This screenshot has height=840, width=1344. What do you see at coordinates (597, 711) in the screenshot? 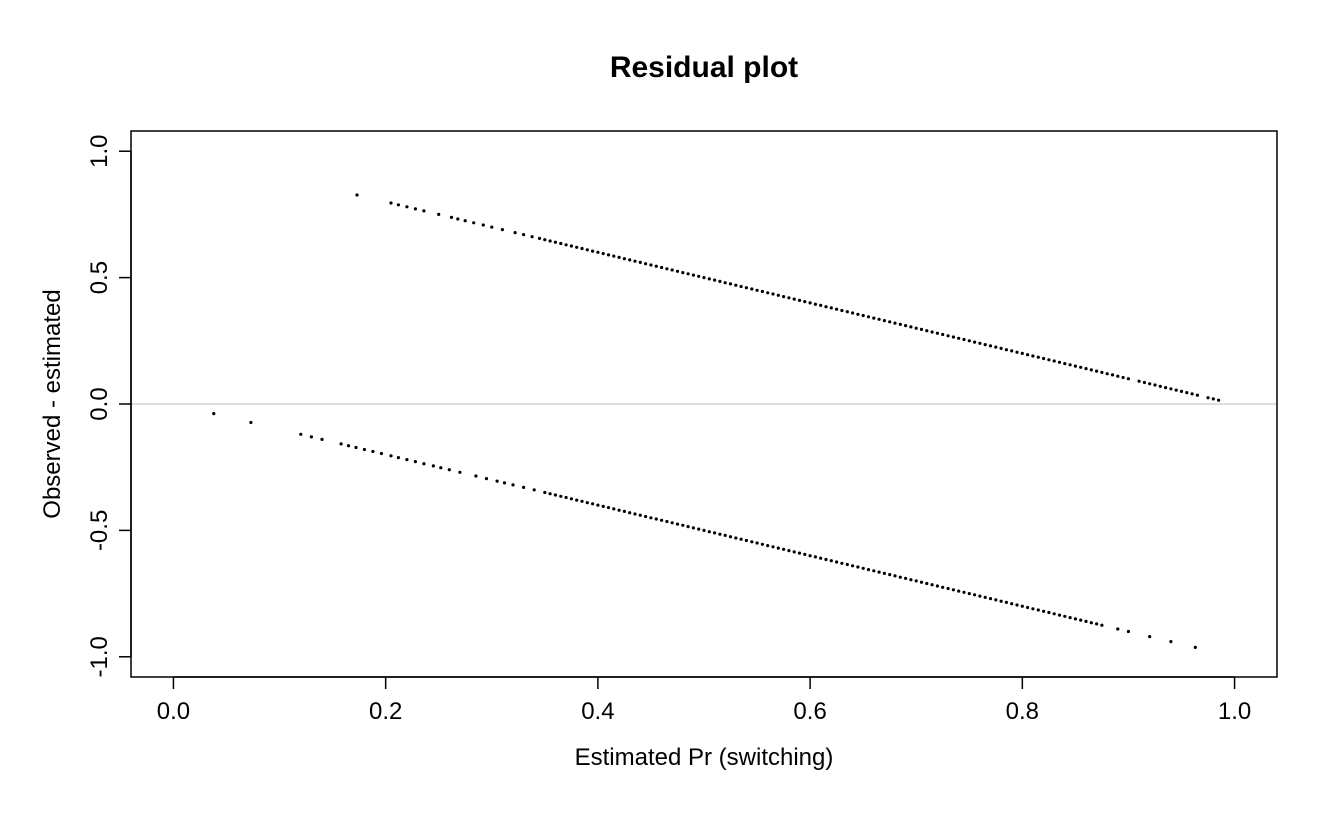
I see `x-tick-label: 0.4` at bounding box center [597, 711].